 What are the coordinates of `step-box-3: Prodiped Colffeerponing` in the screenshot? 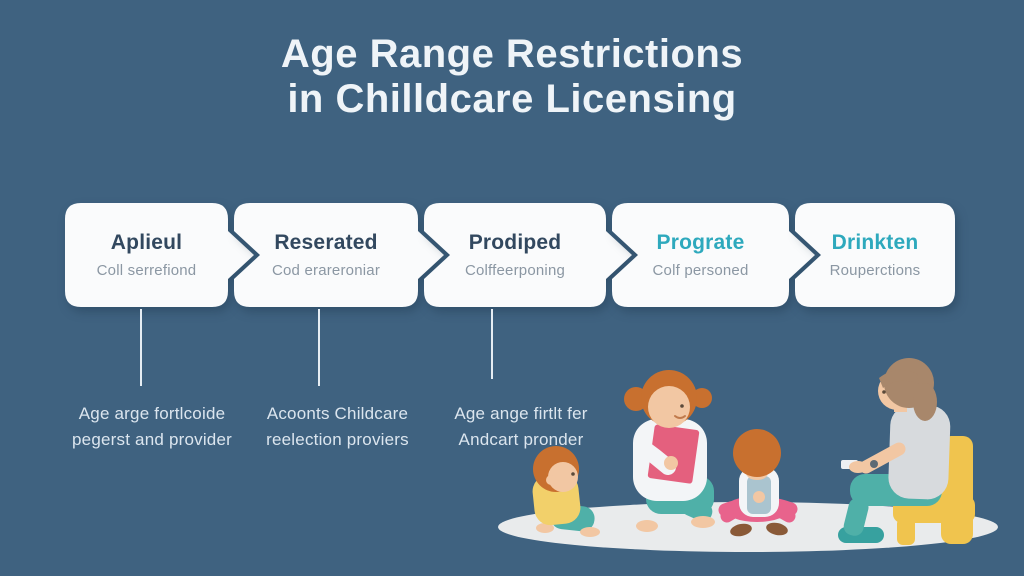 It's located at (528, 255).